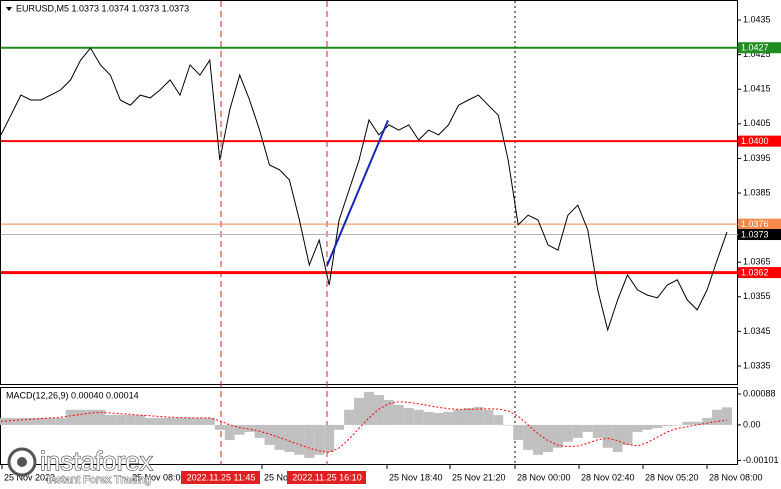  What do you see at coordinates (72, 395) in the screenshot?
I see `macd-title: MACD(12,26,9) 0.00040 0.00014` at bounding box center [72, 395].